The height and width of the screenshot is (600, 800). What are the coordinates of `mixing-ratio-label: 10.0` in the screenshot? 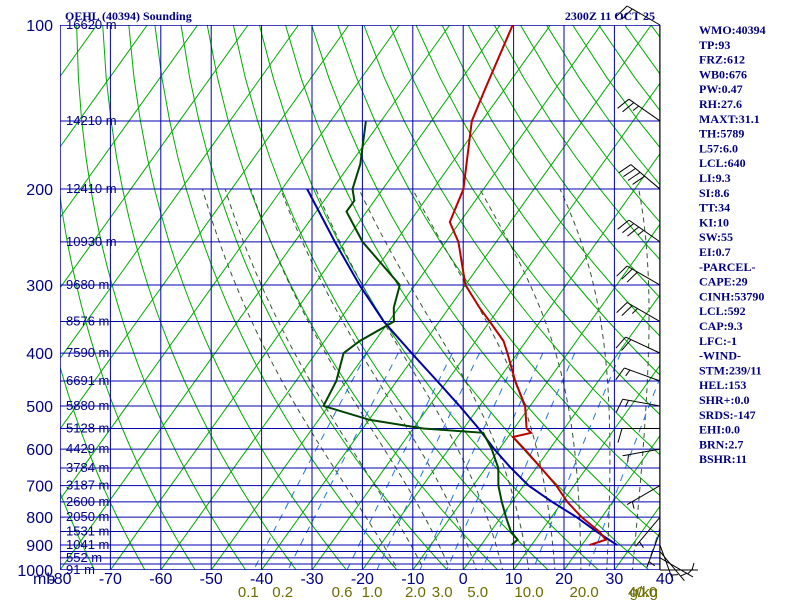 It's located at (528, 592).